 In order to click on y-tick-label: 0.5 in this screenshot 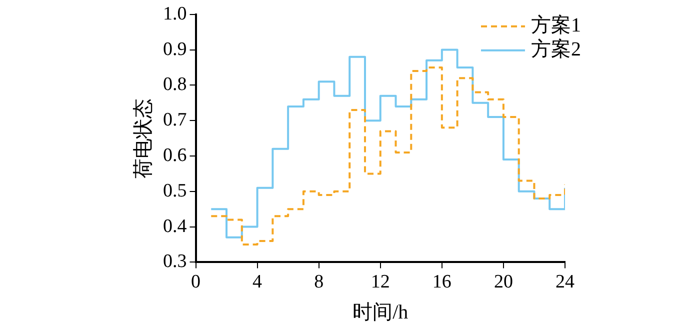, I will do `click(175, 191)`.